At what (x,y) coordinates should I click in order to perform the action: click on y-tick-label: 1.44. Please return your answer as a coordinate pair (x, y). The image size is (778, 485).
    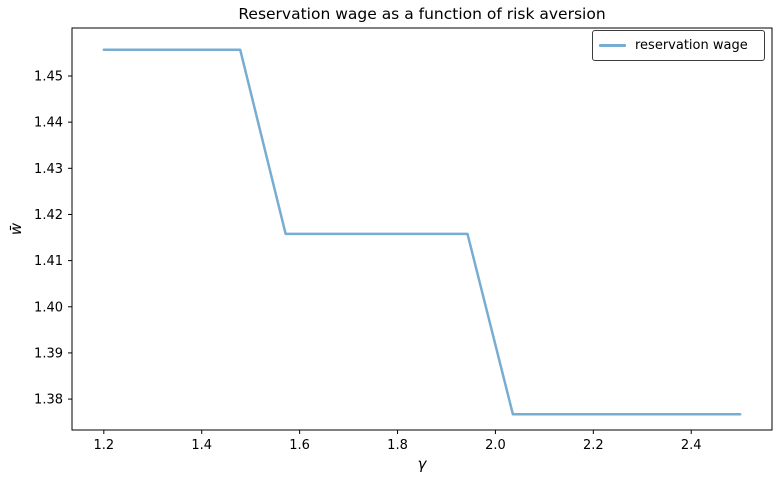
    Looking at the image, I should click on (48, 123).